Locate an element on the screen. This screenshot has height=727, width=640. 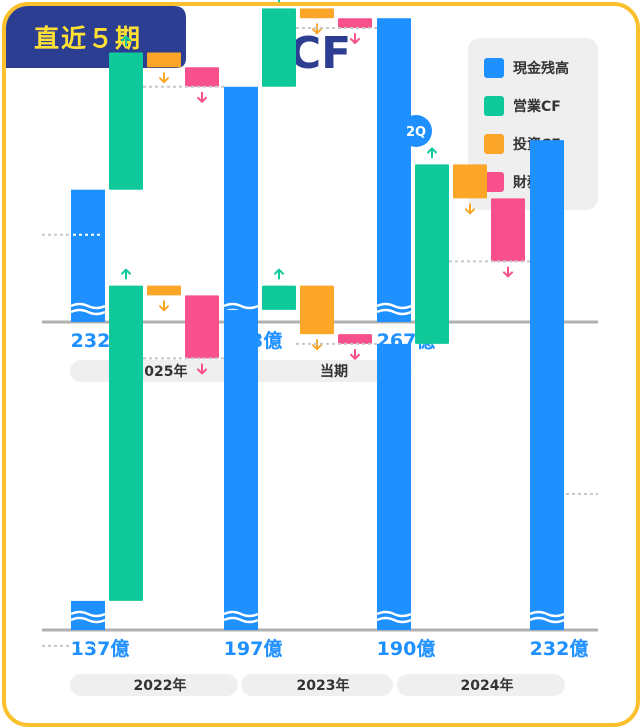
op-up-arrow-0-0-path is located at coordinates (126, 41).